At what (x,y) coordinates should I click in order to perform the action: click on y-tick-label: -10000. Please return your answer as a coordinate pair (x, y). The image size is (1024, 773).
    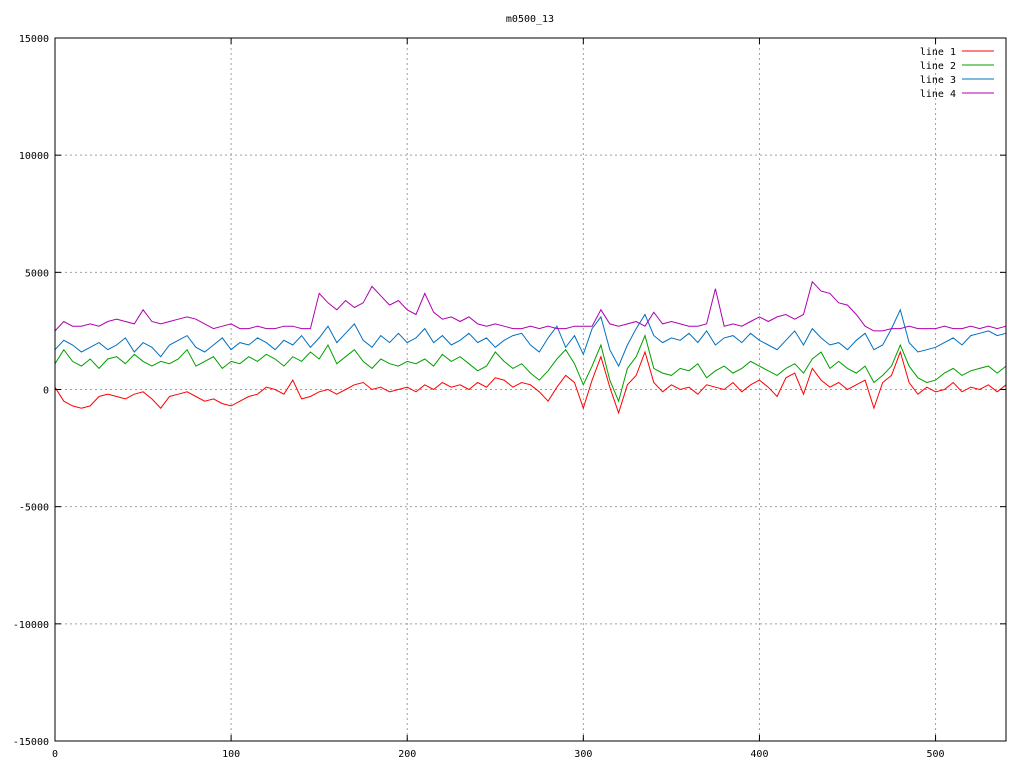
    Looking at the image, I should click on (31, 625).